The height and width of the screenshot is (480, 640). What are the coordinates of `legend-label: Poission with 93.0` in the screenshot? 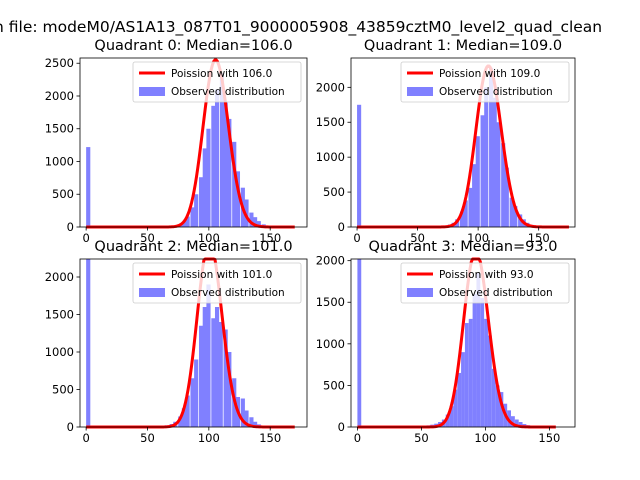 It's located at (486, 275).